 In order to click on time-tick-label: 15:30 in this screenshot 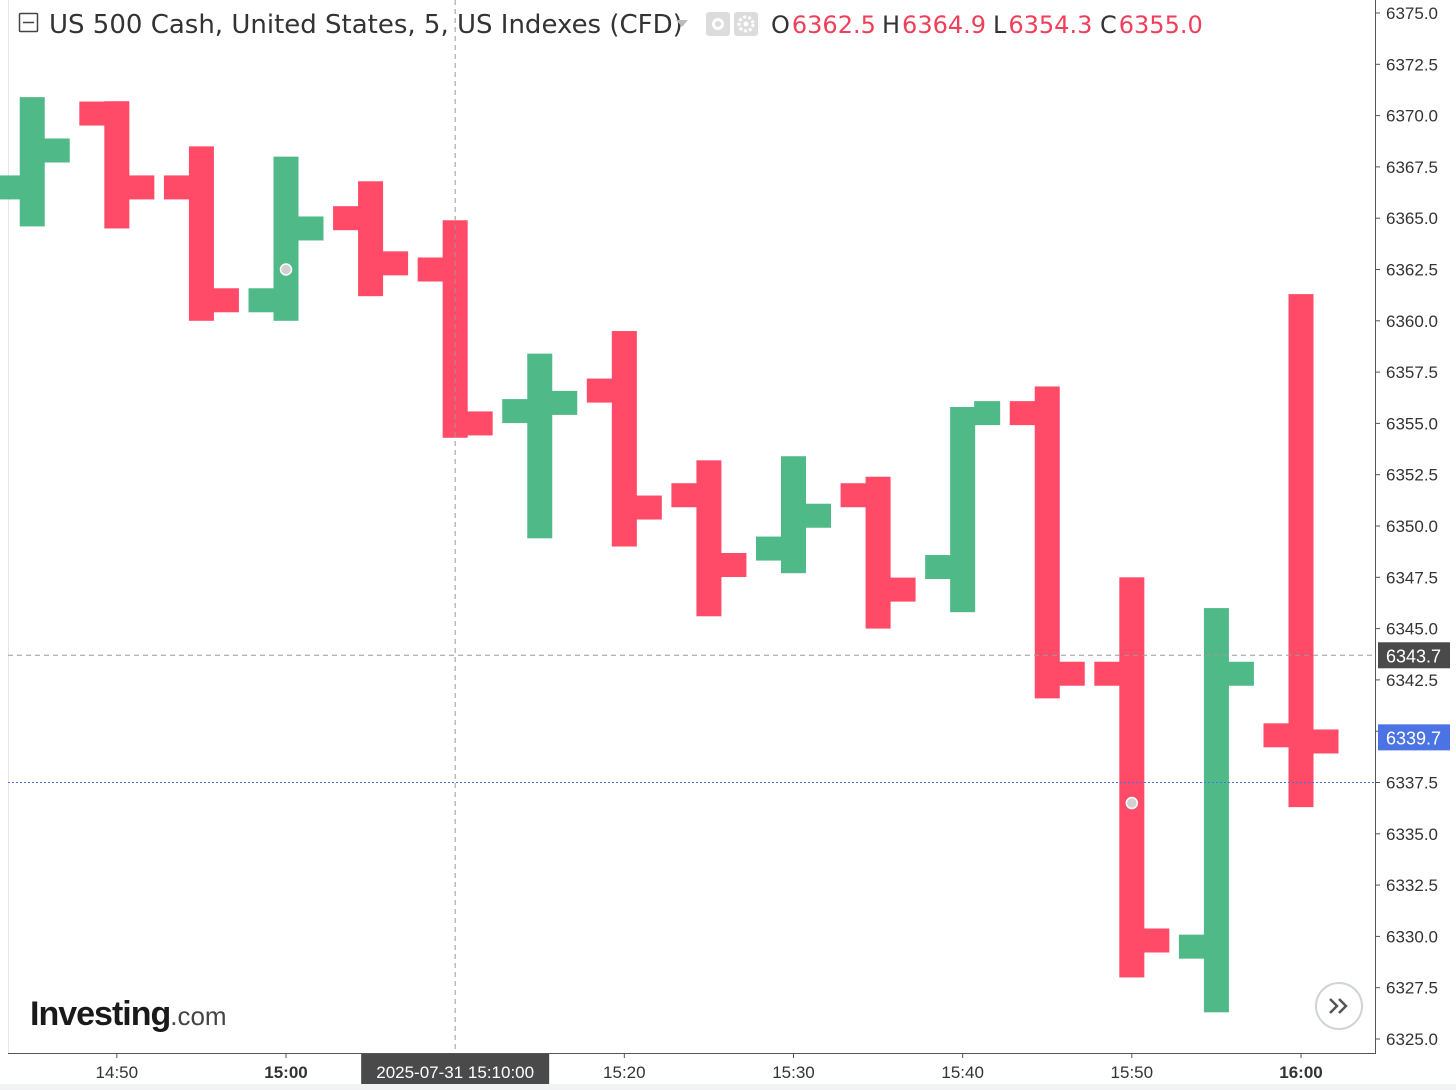, I will do `click(793, 1072)`.